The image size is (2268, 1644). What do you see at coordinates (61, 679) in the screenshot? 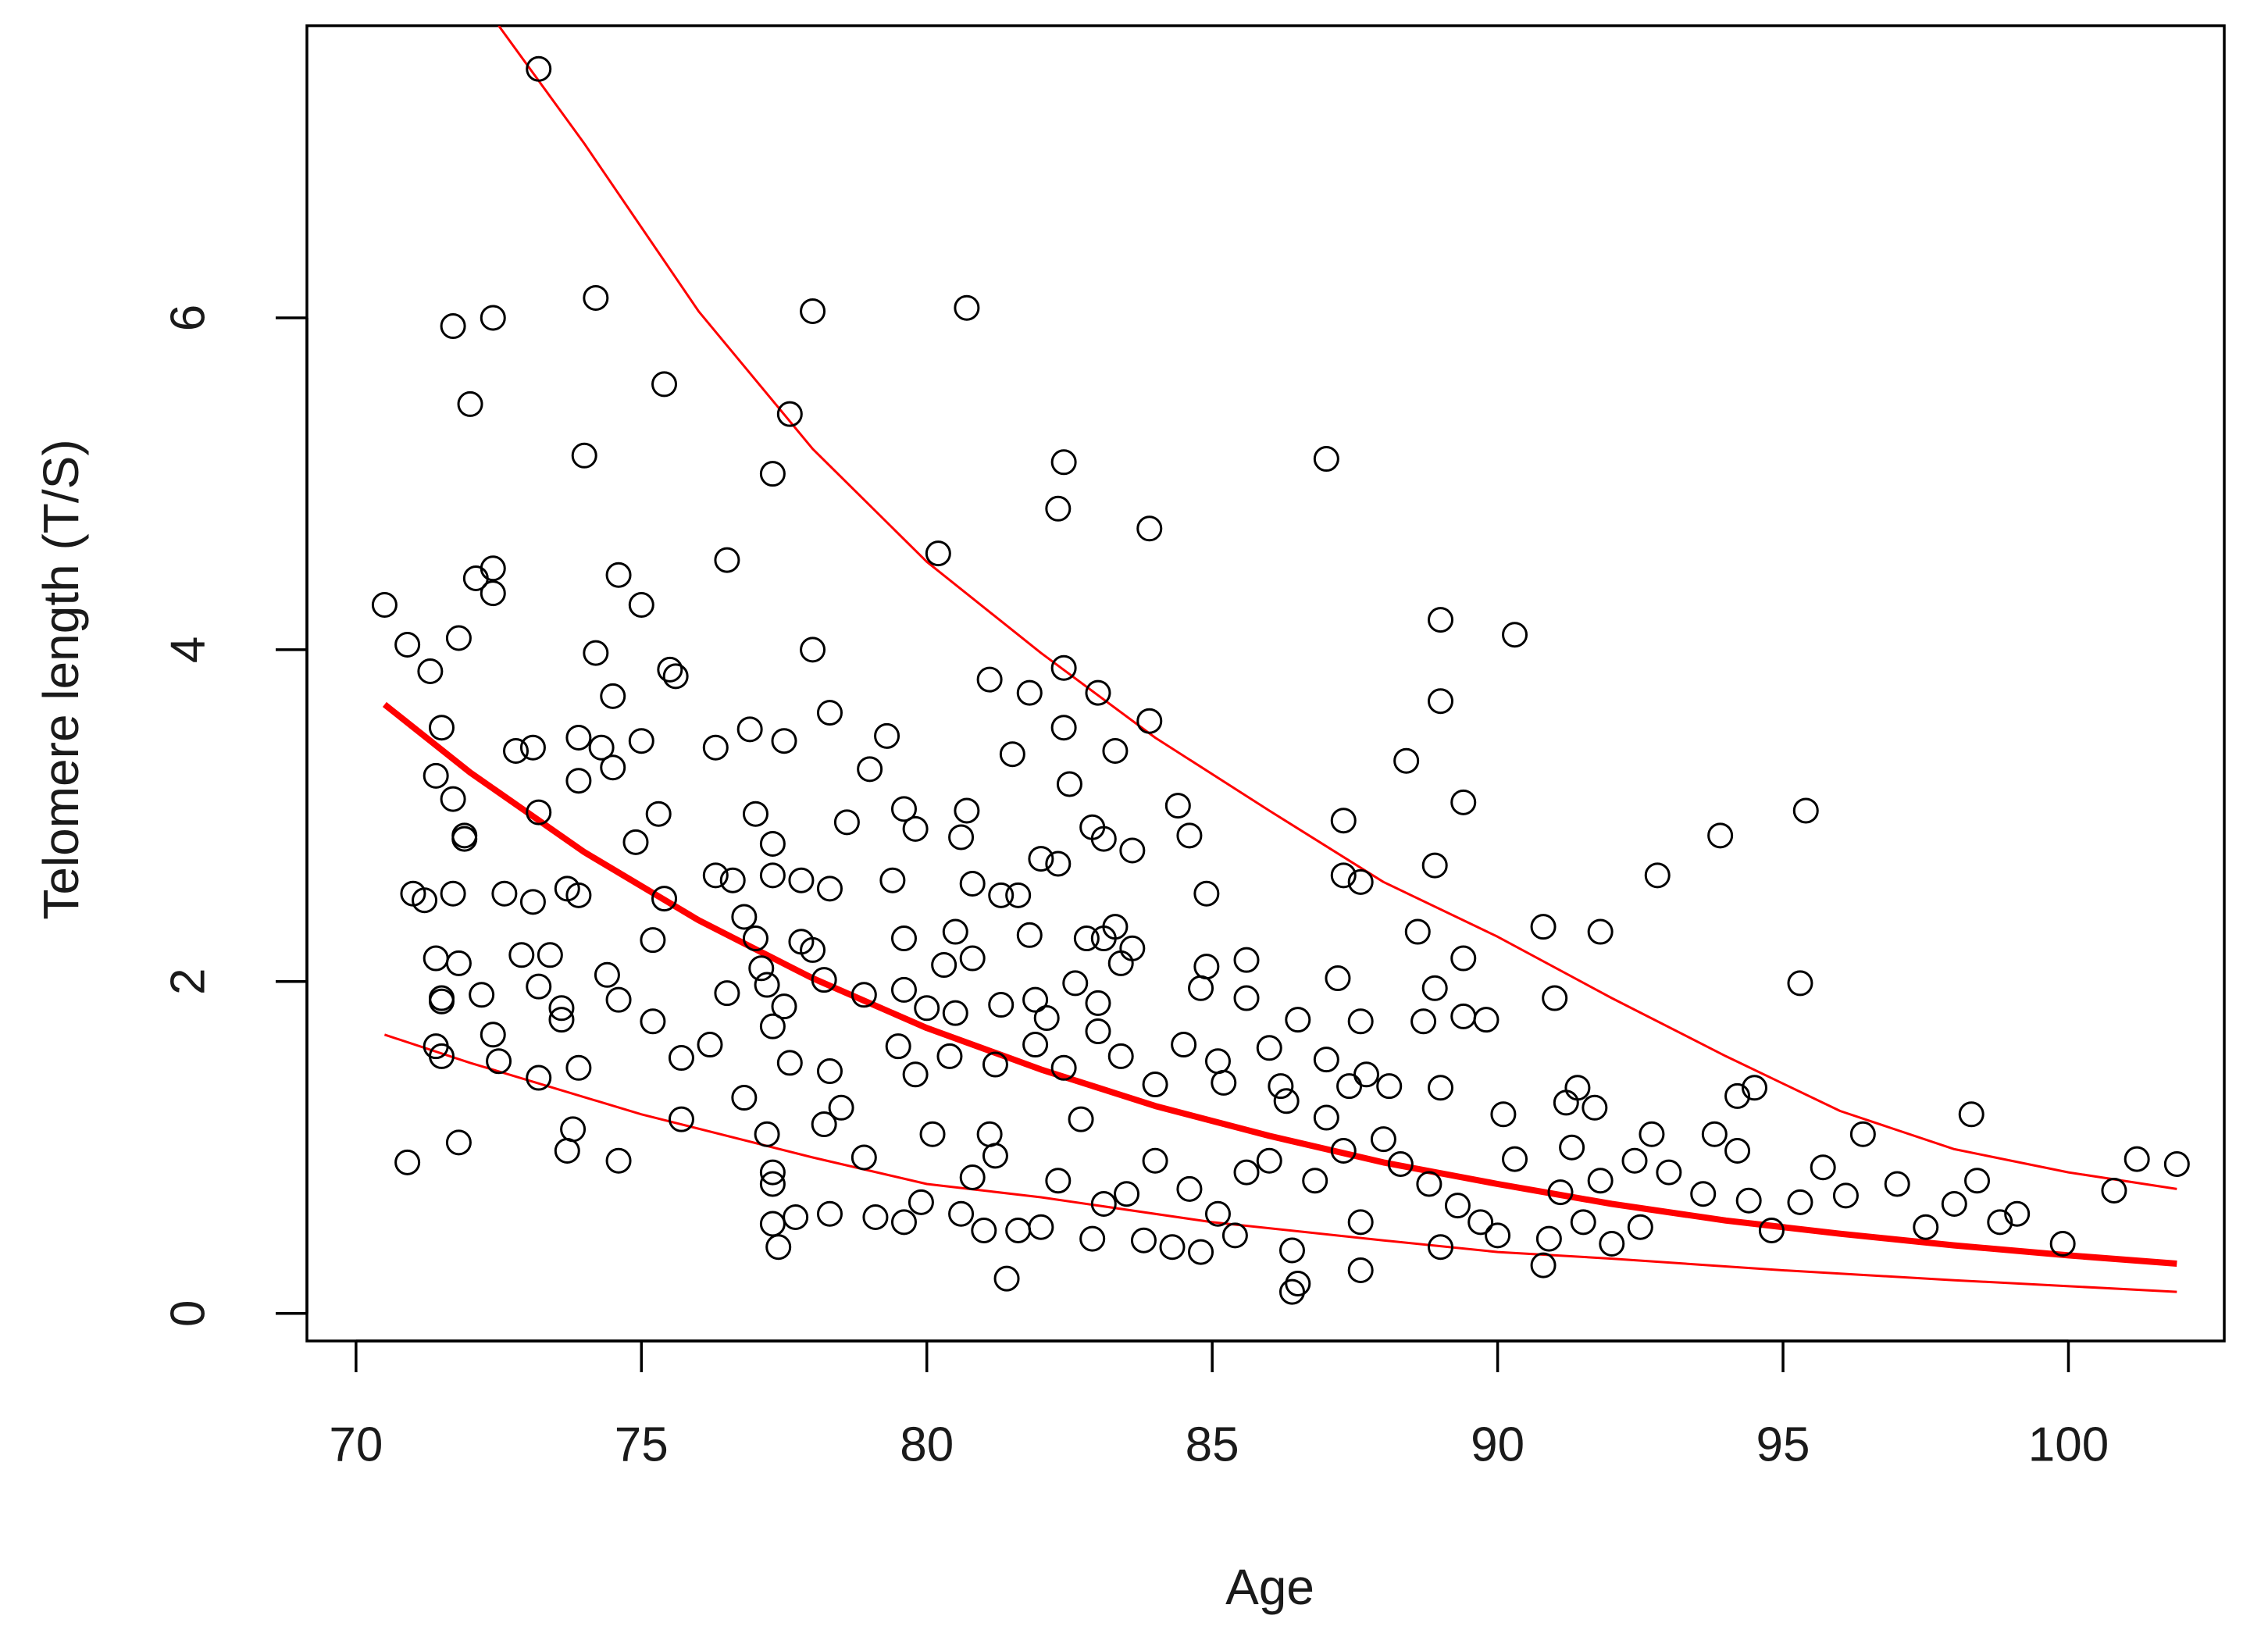
I see `y-axis-title: Telomere length (T/S)` at bounding box center [61, 679].